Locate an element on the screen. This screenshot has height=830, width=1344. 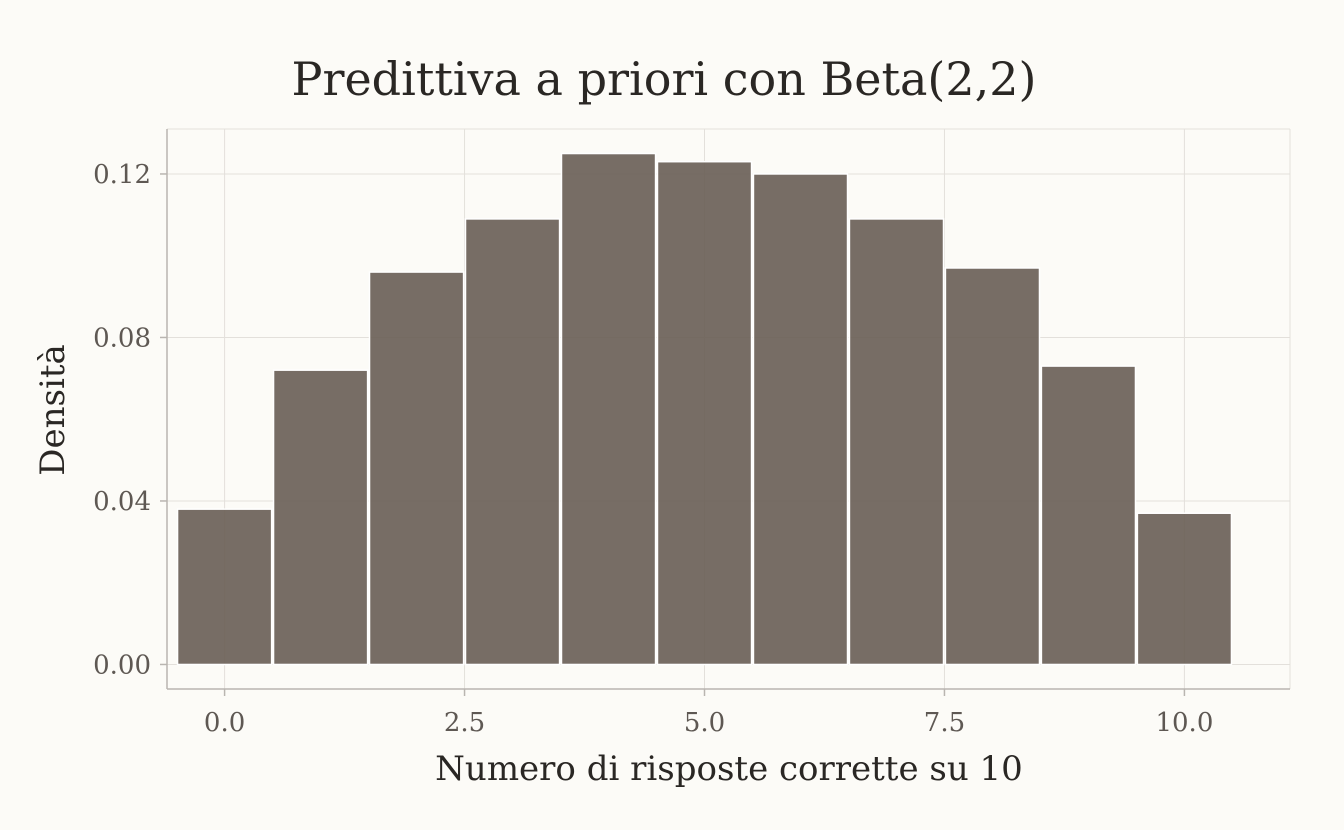
x-tick-label: 5.0 is located at coordinates (704, 723).